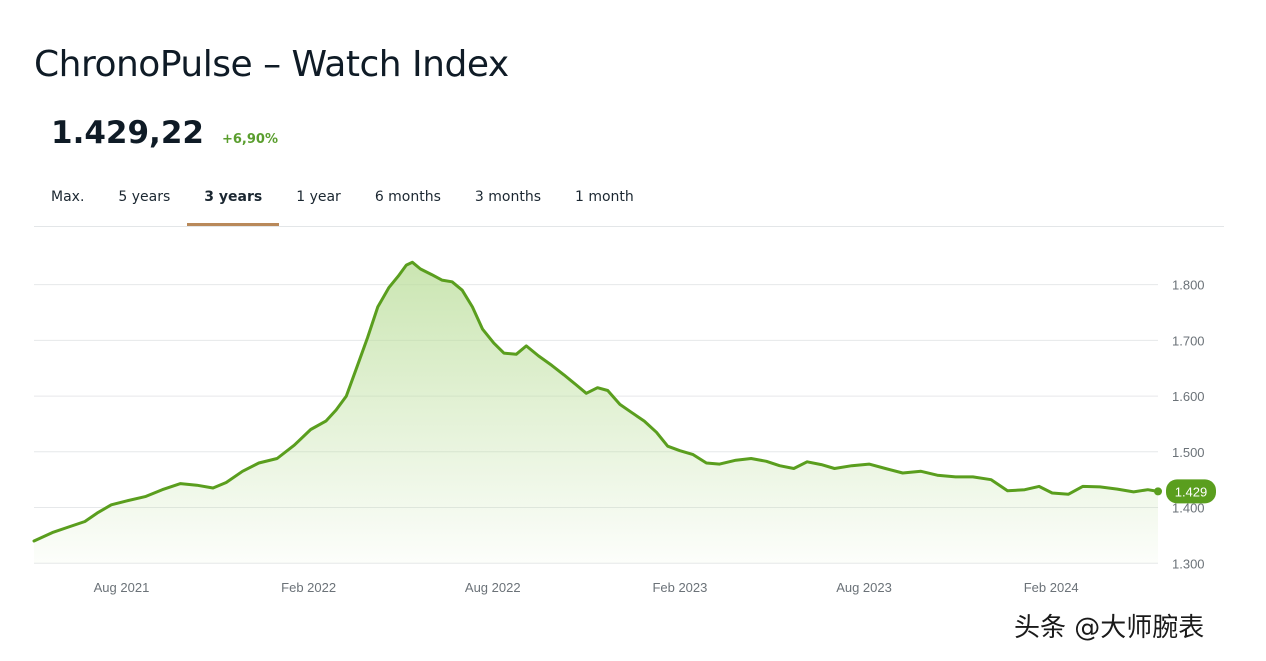  What do you see at coordinates (127, 133) in the screenshot?
I see `current-price: 1.429,22` at bounding box center [127, 133].